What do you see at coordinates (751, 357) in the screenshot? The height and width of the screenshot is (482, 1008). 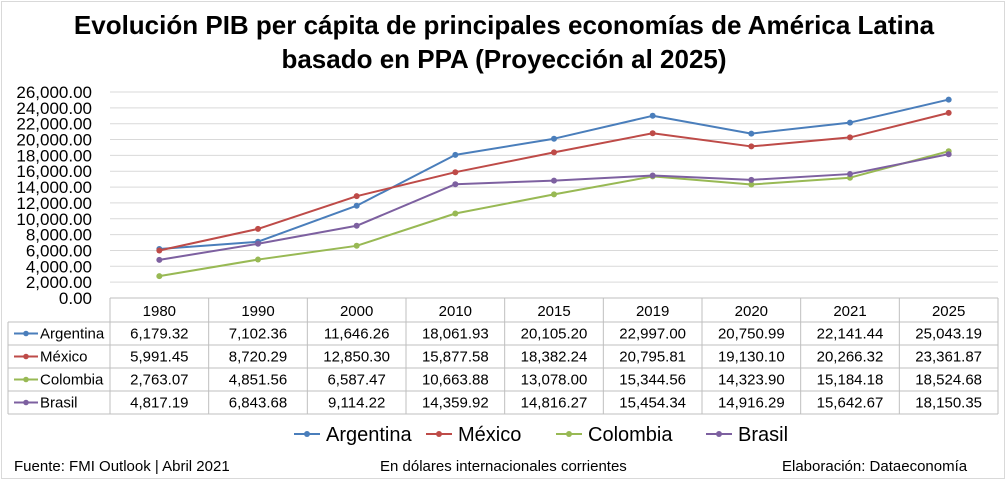 I see `table-cell-value: 19,130.10` at bounding box center [751, 357].